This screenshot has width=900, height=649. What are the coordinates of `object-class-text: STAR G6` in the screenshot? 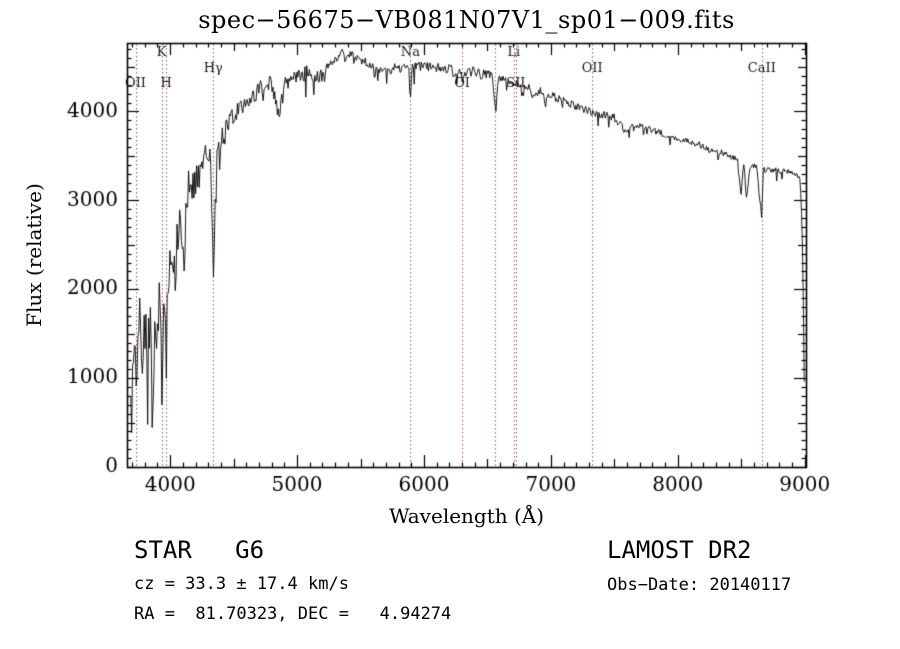 It's located at (199, 550).